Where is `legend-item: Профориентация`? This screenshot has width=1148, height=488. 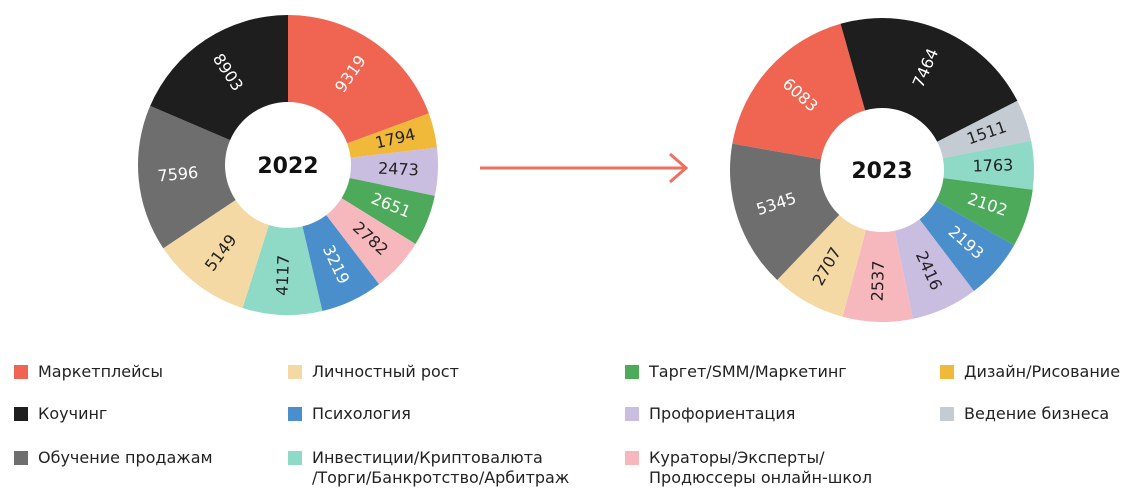 legend-item: Профориентация is located at coordinates (710, 414).